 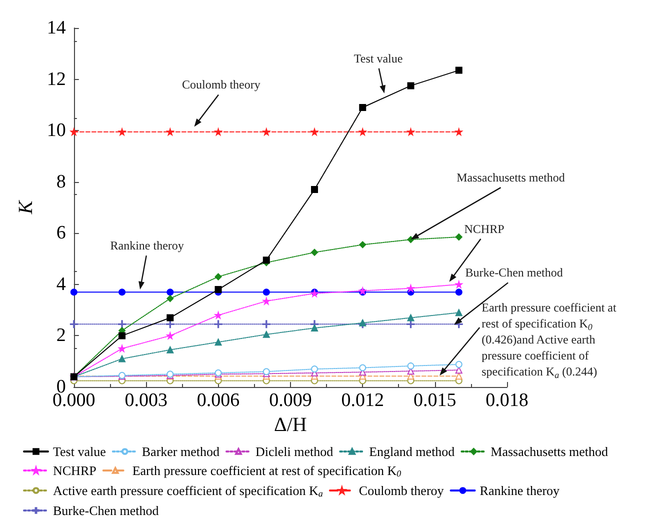 I want to click on x-tick-label: 0.009, so click(x=290, y=400).